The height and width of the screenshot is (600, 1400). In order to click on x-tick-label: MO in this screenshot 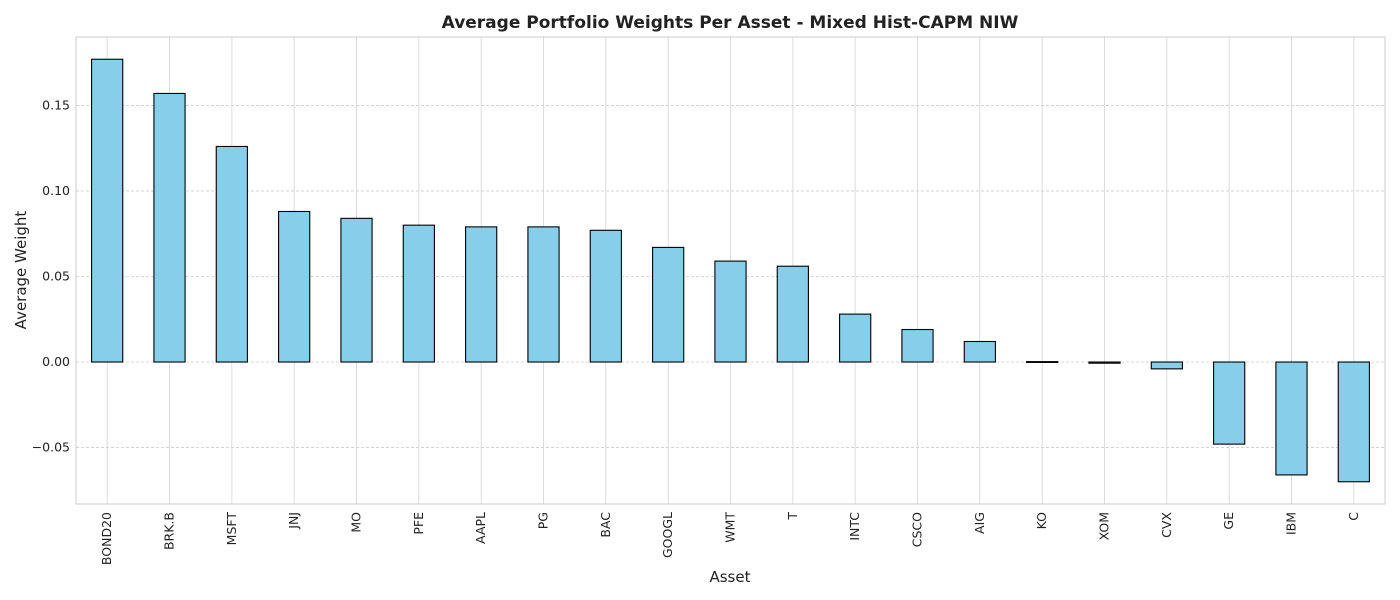, I will do `click(356, 522)`.